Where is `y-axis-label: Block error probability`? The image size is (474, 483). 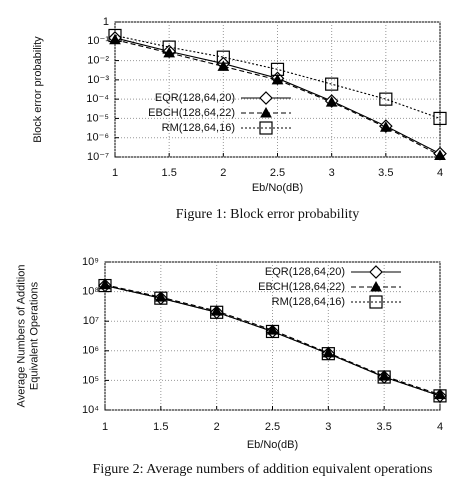 y-axis-label: Block error probability is located at coordinates (38, 89).